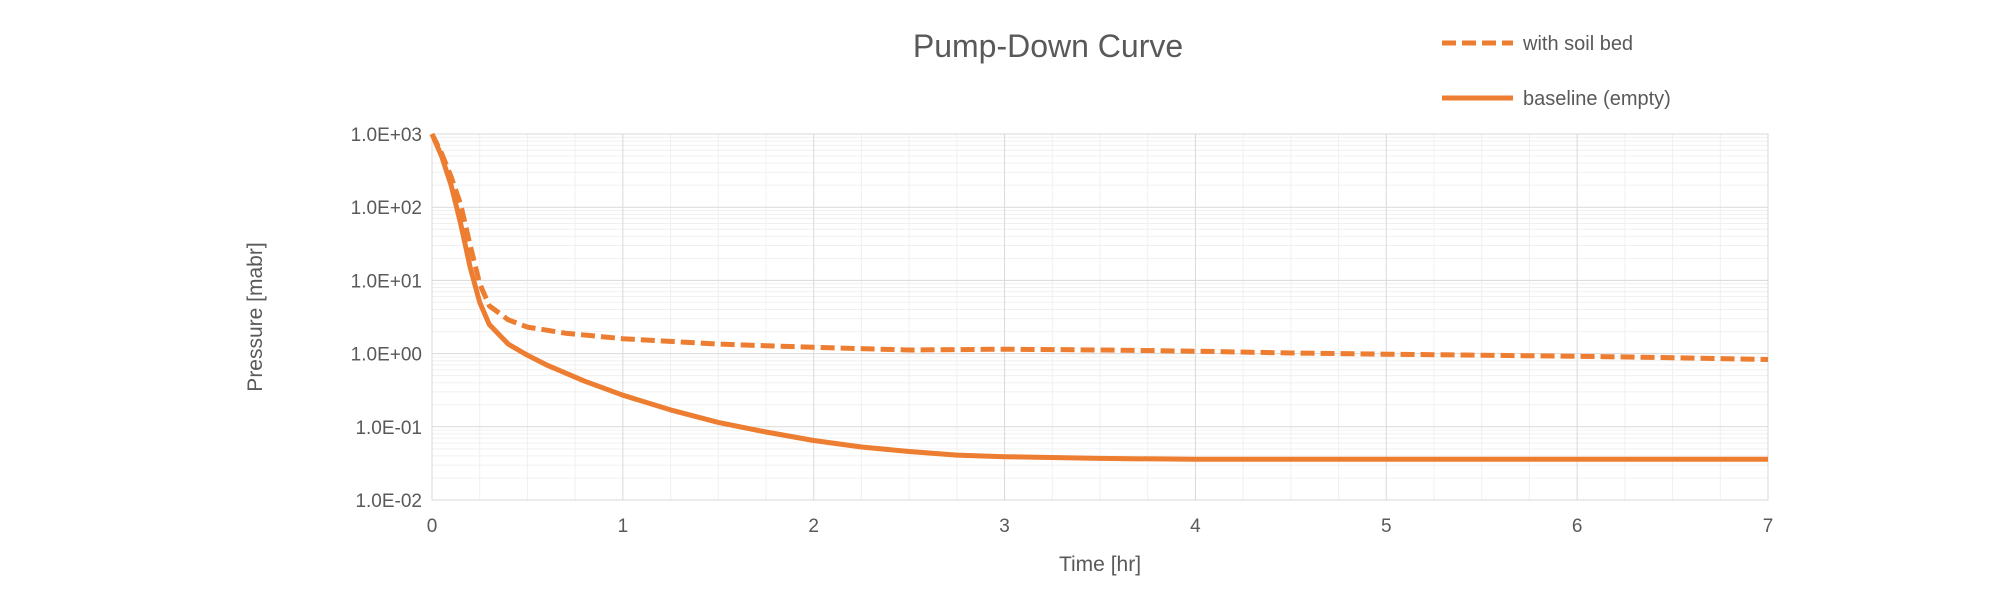  What do you see at coordinates (1597, 99) in the screenshot?
I see `legend-label-baseline-empty: baseline (empty)` at bounding box center [1597, 99].